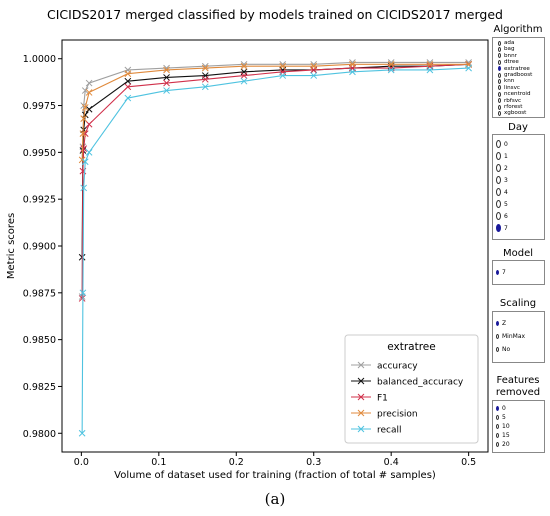  What do you see at coordinates (508, 62) in the screenshot?
I see `radio-option-dtree: dtree` at bounding box center [508, 62].